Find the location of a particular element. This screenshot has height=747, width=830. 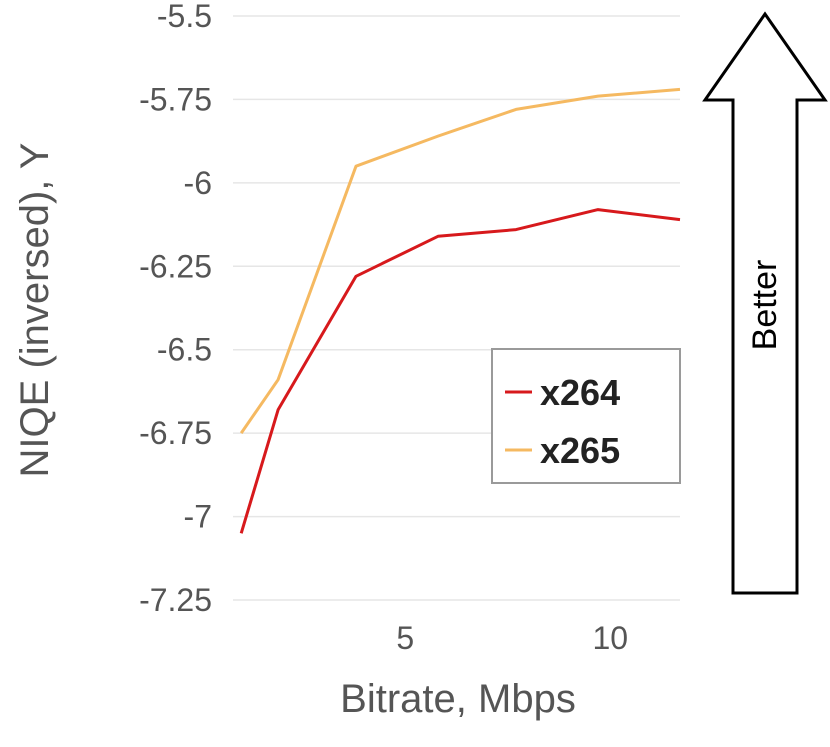

y-tick-label: -6 is located at coordinates (198, 183).